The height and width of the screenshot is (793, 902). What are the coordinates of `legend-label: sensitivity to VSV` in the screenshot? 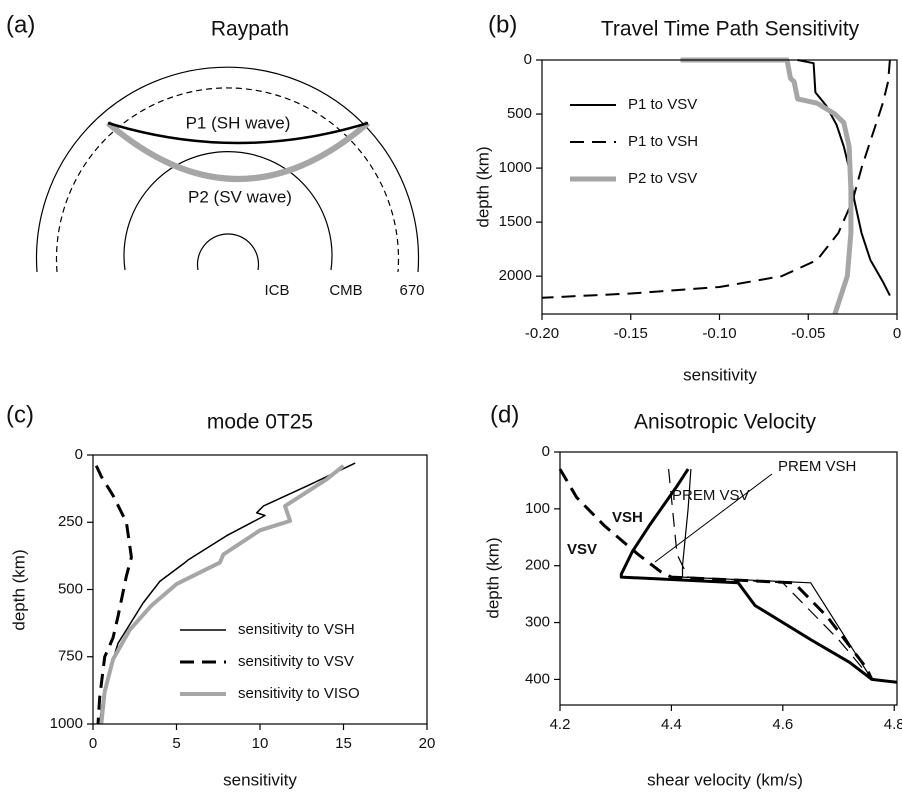 It's located at (296, 661).